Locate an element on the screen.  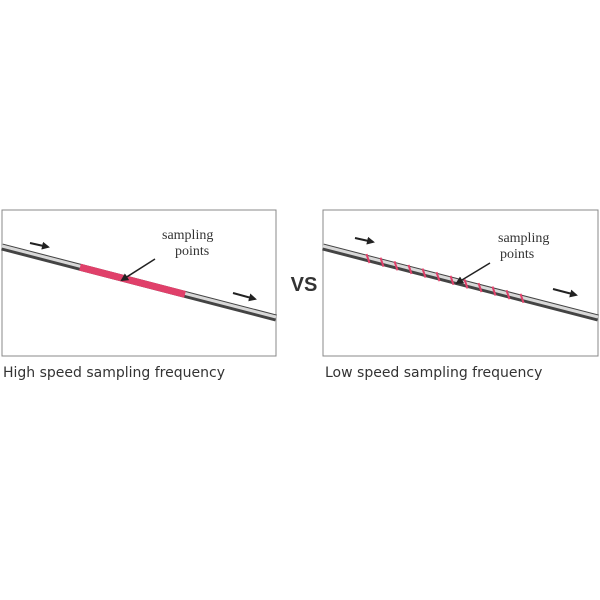
sampling-band is located at coordinates (132, 280).